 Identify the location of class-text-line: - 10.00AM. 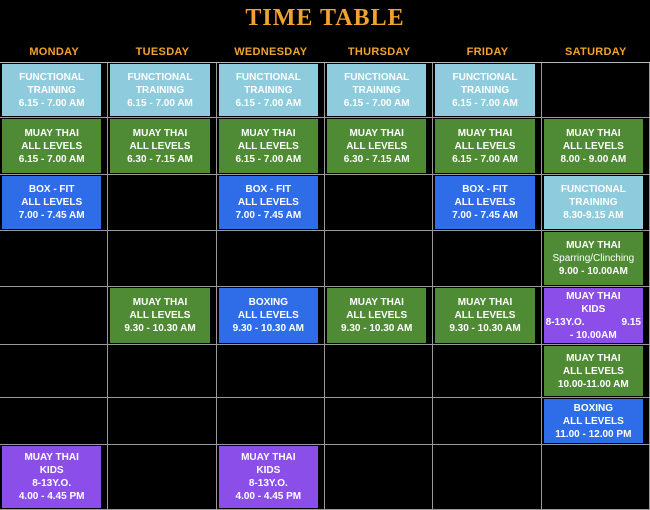
(593, 335).